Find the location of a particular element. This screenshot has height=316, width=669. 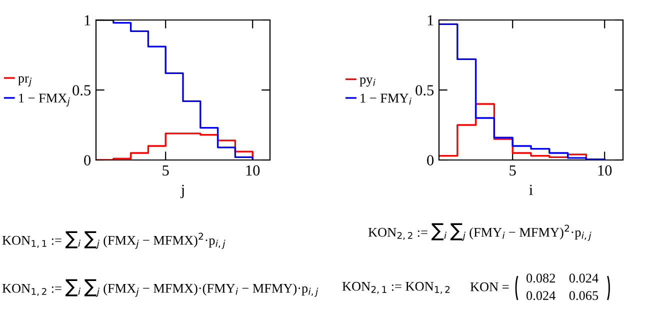

text: KON = is located at coordinates (489, 287).